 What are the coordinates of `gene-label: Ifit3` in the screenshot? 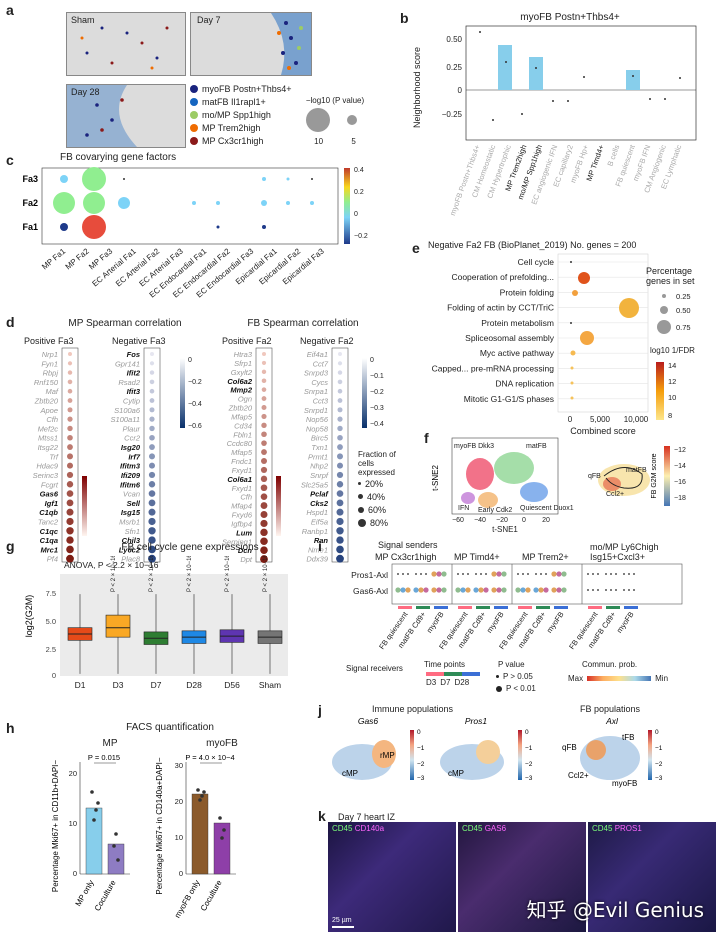 It's located at (134, 391).